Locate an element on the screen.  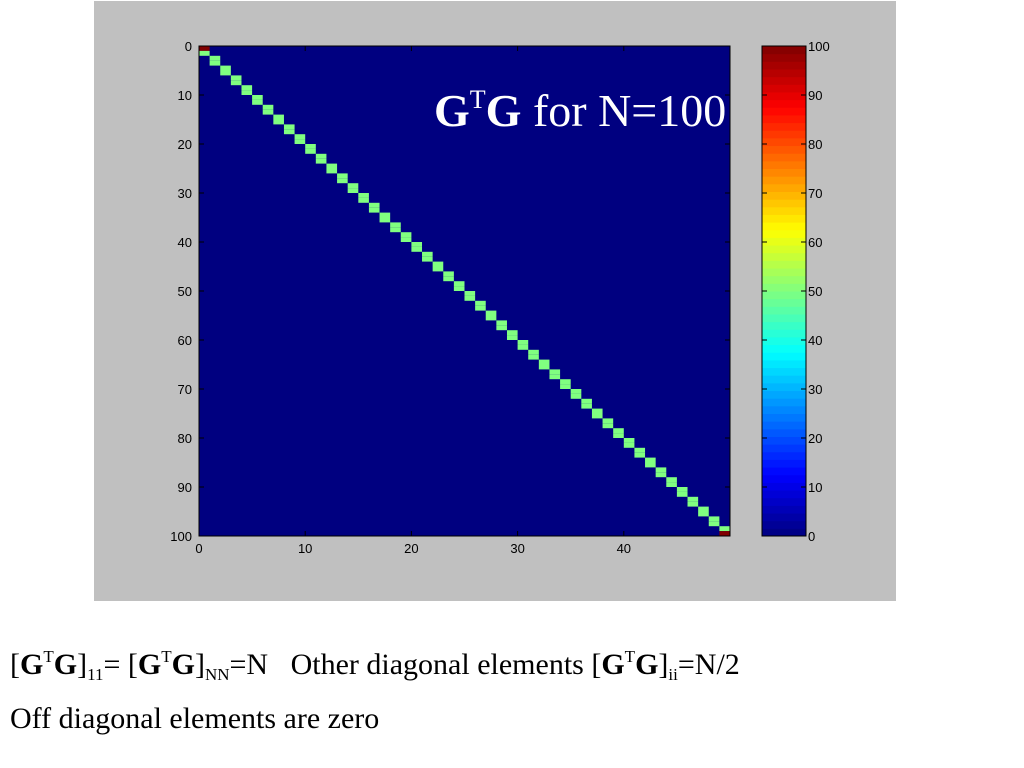
plot-title: GTG for N=100 is located at coordinates (580, 110).